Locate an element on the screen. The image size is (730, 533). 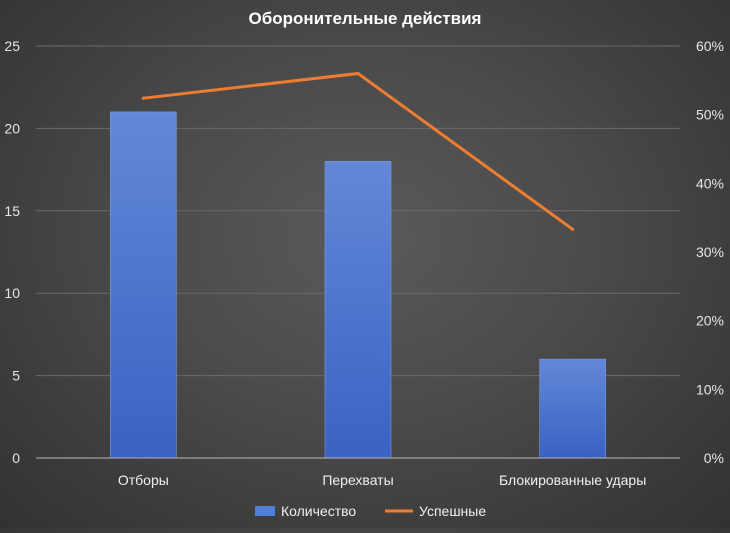
y-axis-left: 0 5 10 15 20 25 is located at coordinates (12, 252).